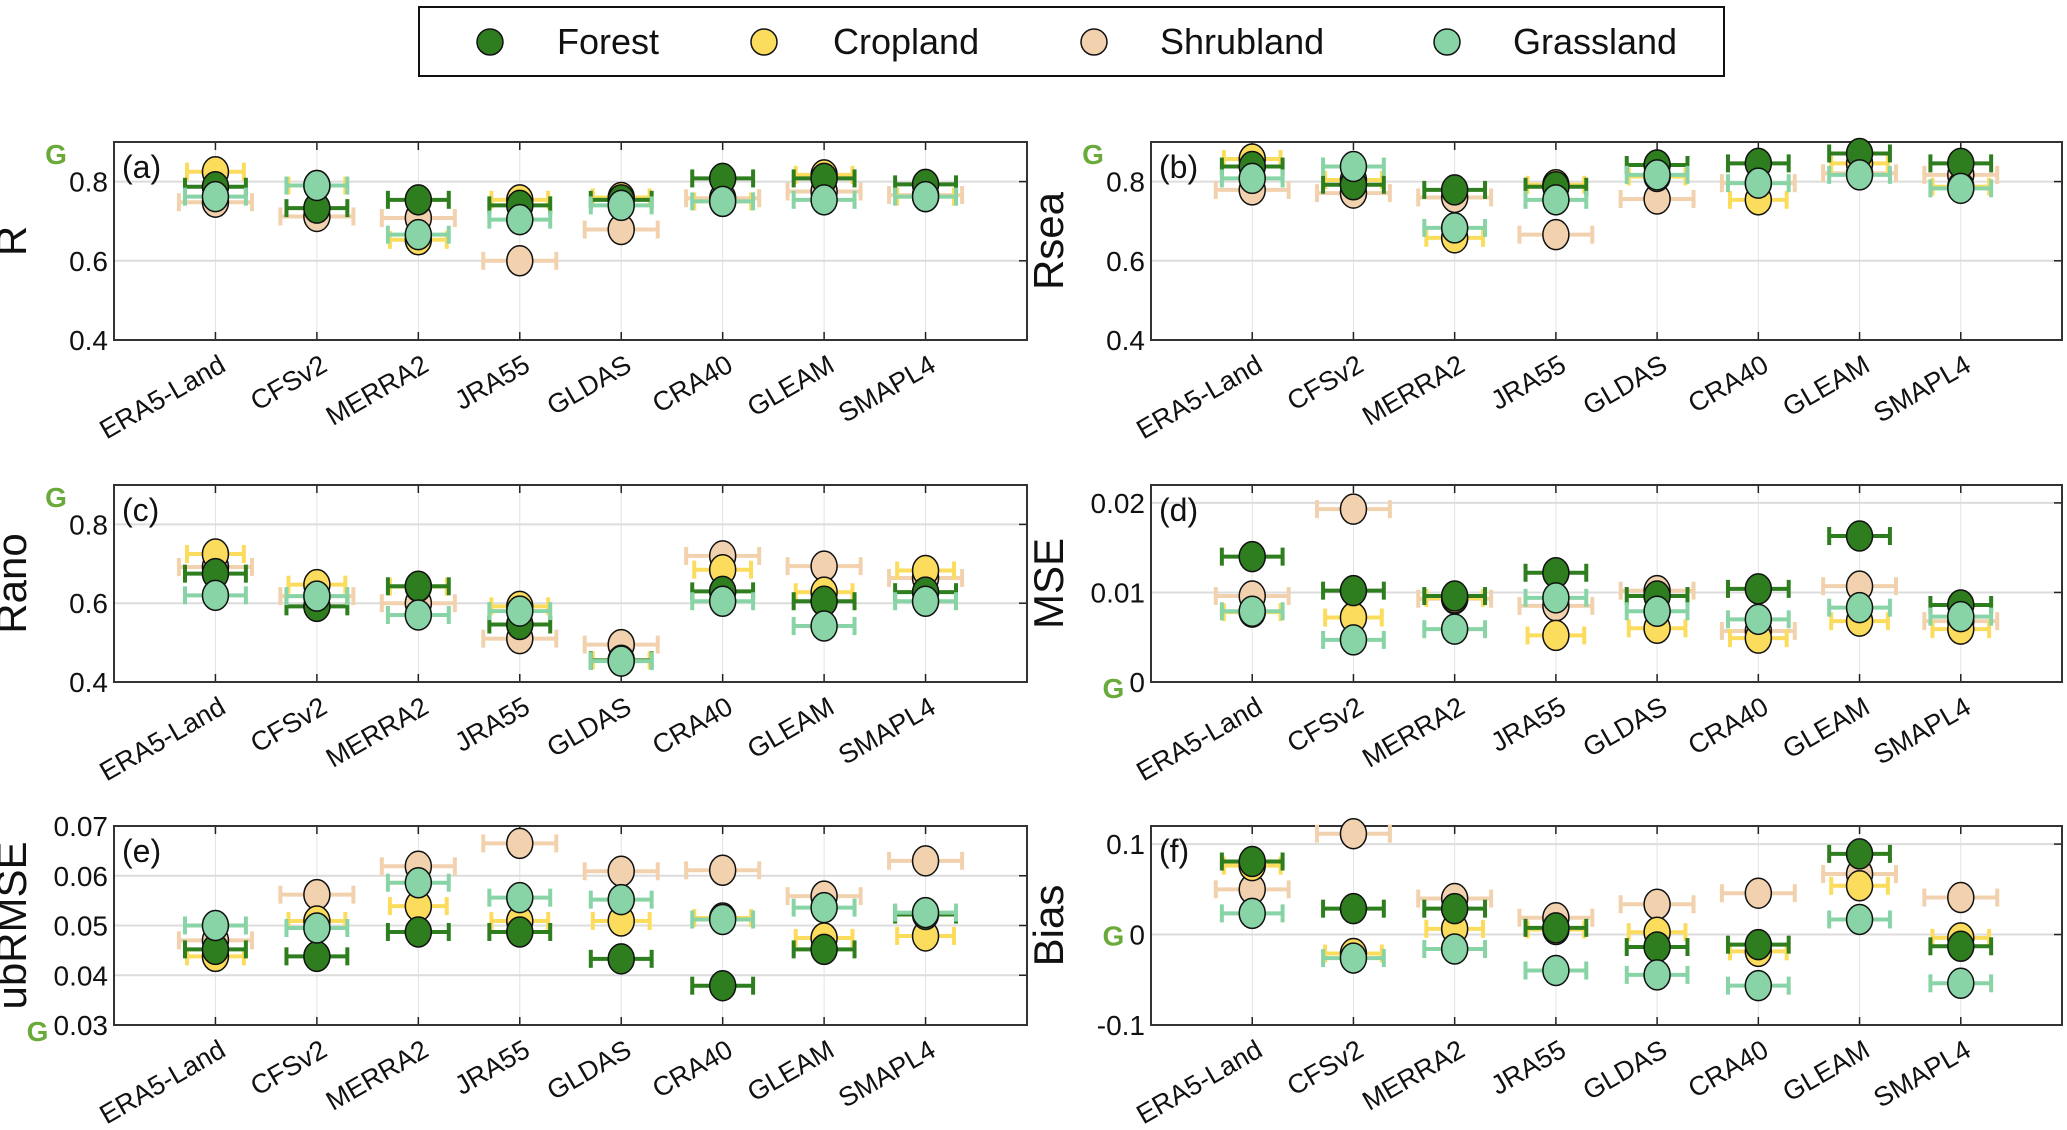 This screenshot has width=2067, height=1130. I want to click on y-tick-label: 0.04, so click(81, 975).